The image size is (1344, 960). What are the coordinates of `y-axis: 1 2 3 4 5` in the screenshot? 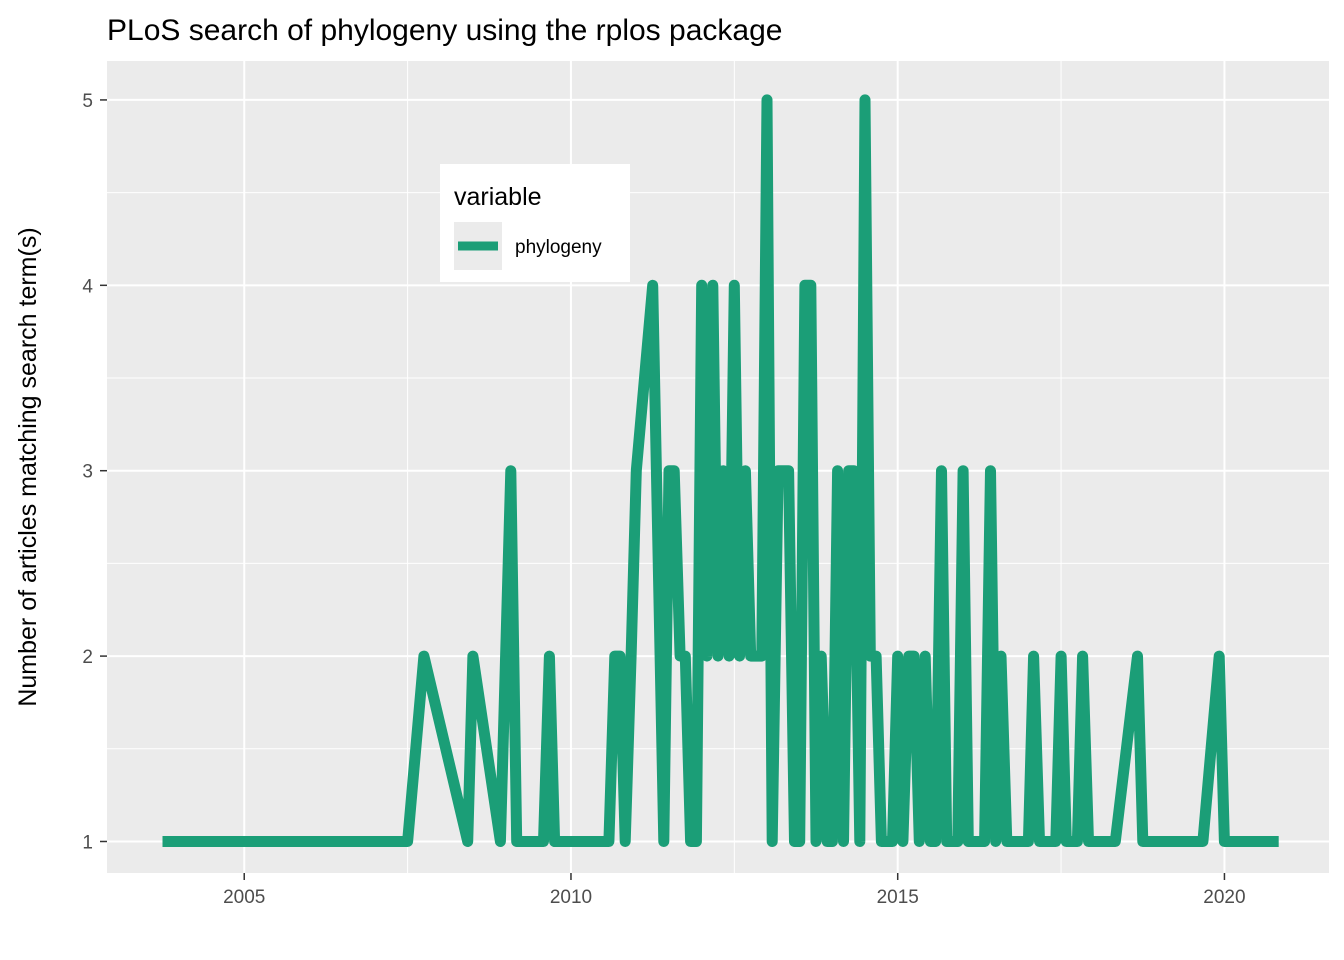 It's located at (94, 472).